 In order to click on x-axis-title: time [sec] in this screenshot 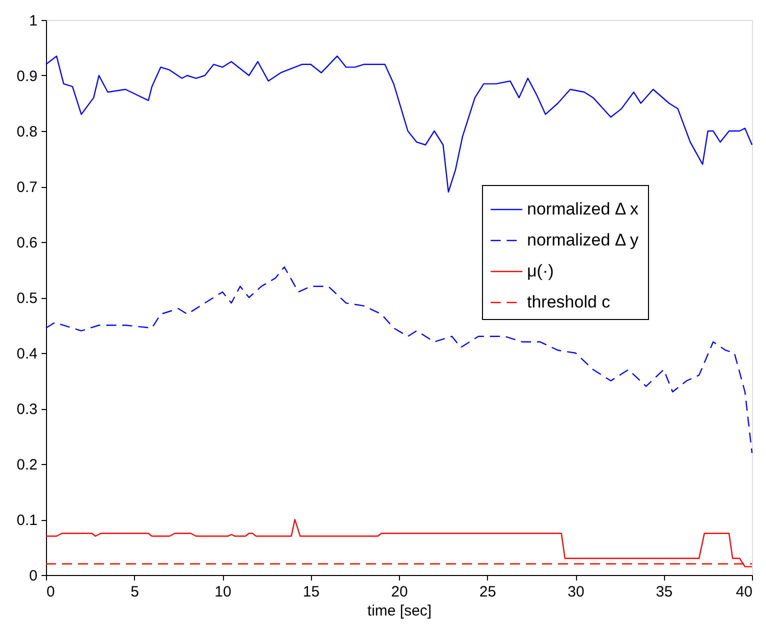, I will do `click(399, 611)`.